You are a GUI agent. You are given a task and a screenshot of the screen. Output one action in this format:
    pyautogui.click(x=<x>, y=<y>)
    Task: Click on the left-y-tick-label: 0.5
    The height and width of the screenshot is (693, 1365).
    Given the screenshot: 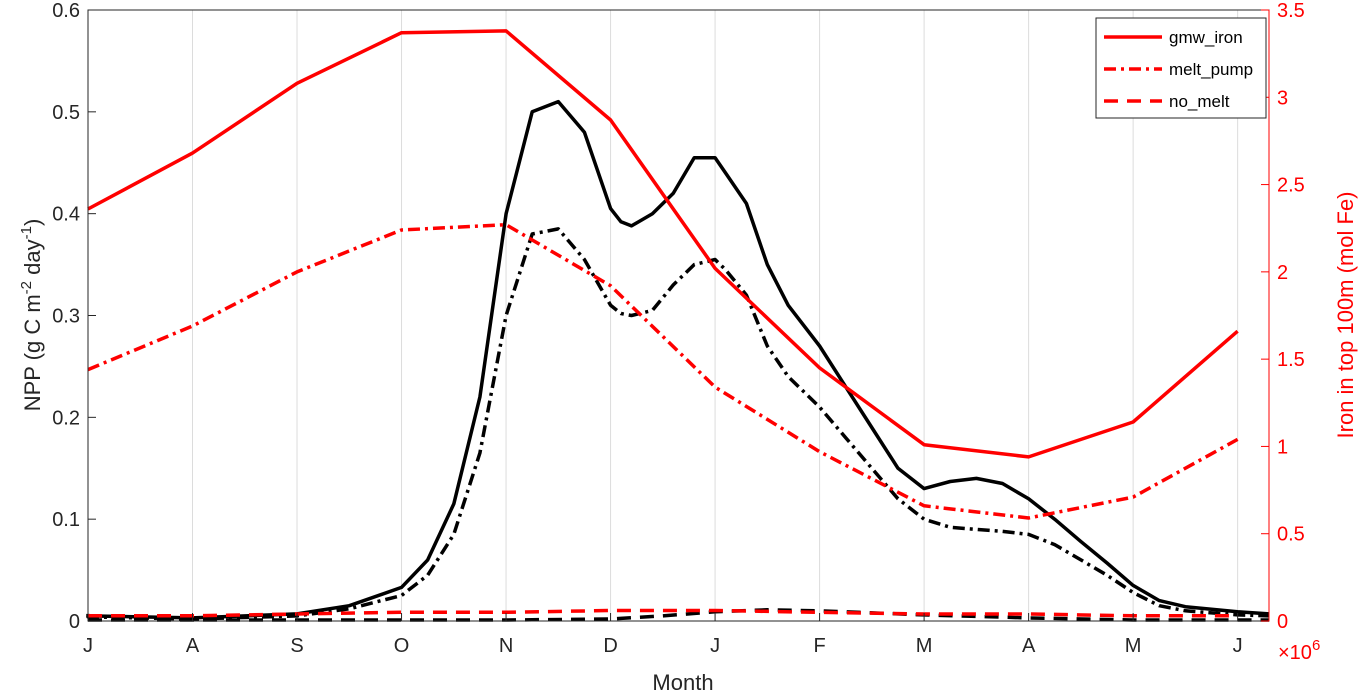 What is the action you would take?
    pyautogui.click(x=66, y=113)
    